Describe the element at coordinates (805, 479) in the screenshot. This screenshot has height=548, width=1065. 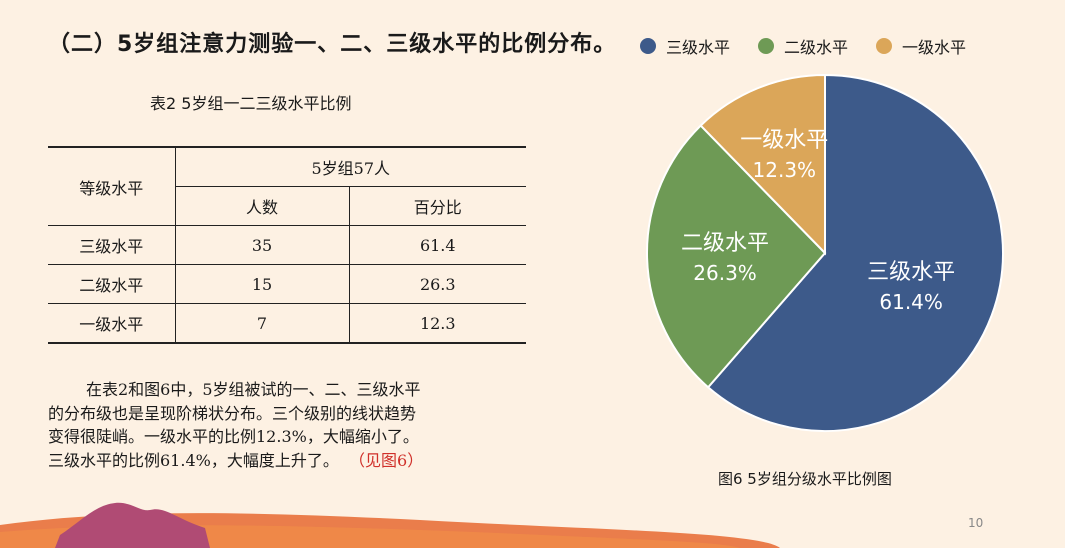
I see `figure-caption: 图6 5岁组分级水平比例图` at that location.